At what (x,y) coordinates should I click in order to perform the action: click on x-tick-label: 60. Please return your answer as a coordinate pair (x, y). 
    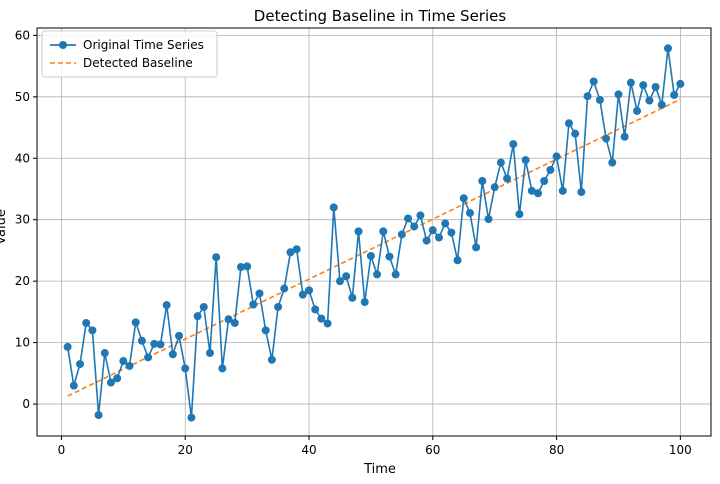
    Looking at the image, I should click on (432, 450).